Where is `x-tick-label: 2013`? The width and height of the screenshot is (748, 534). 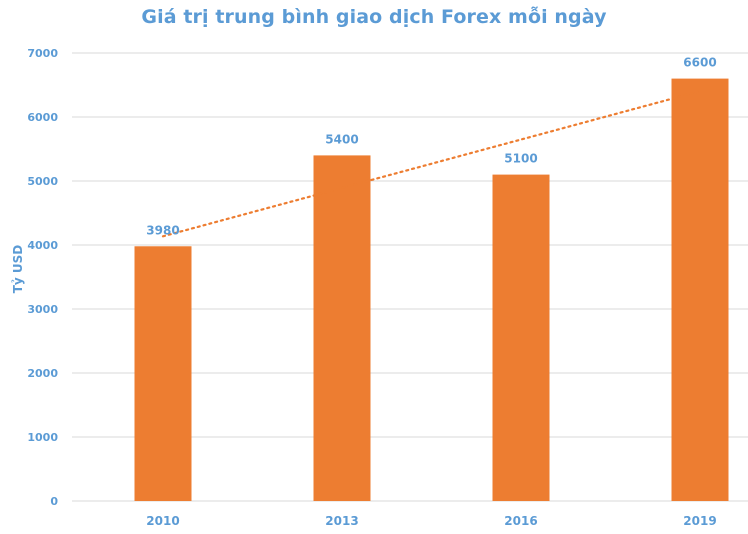 x-tick-label: 2013 is located at coordinates (341, 521).